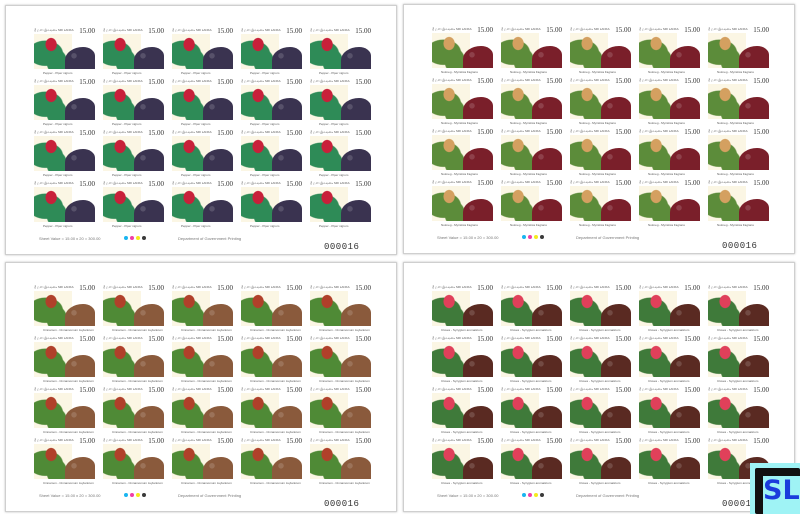  Describe the element at coordinates (342, 247) in the screenshot. I see `sheet-serial-number: 000016` at that location.